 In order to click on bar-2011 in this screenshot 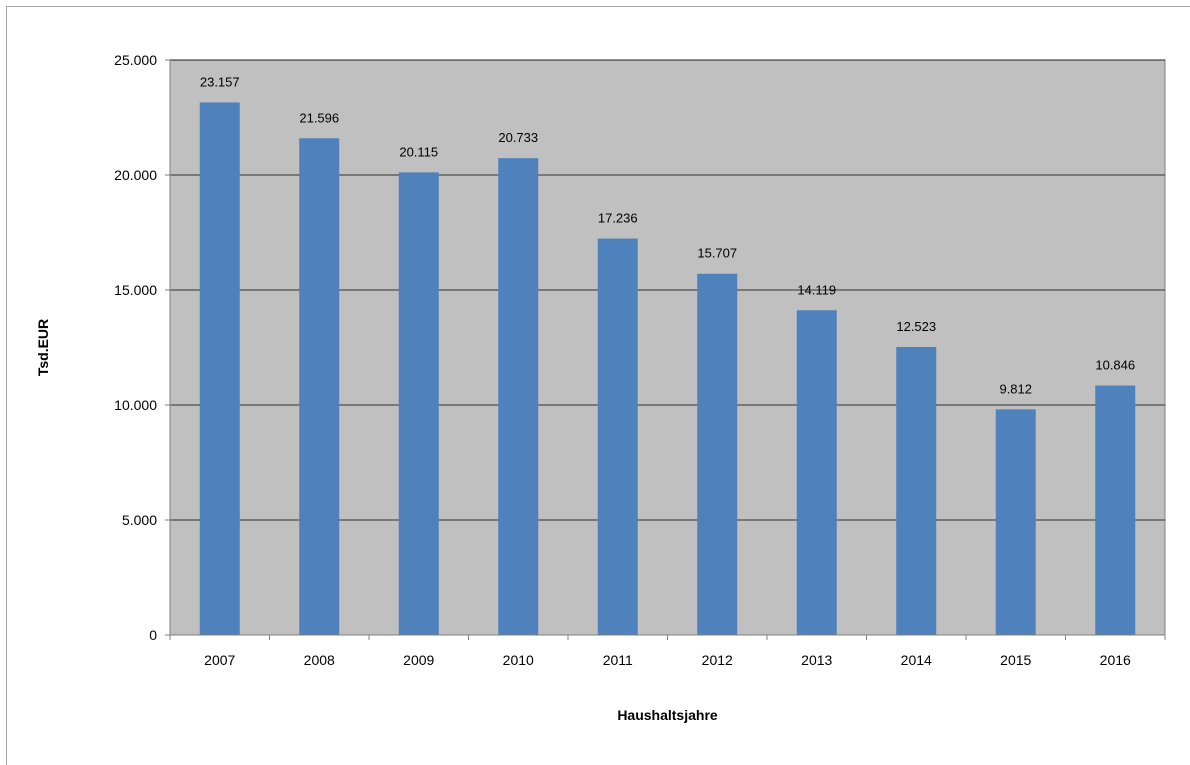, I will do `click(617, 436)`.